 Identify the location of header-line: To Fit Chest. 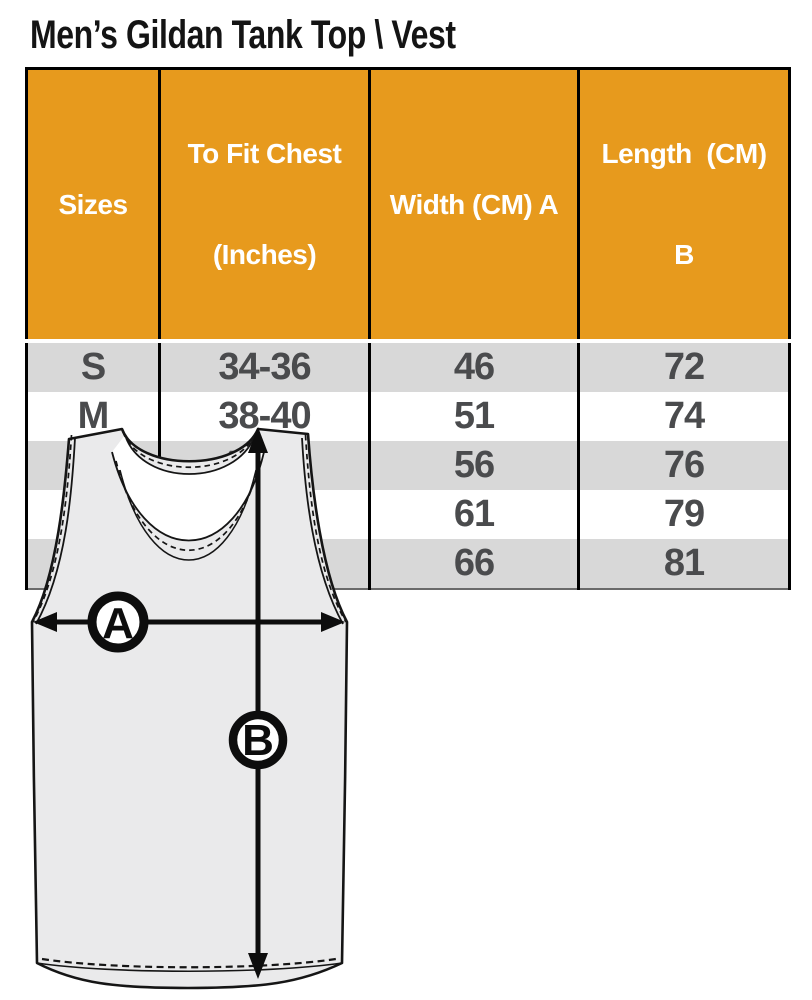
(264, 154).